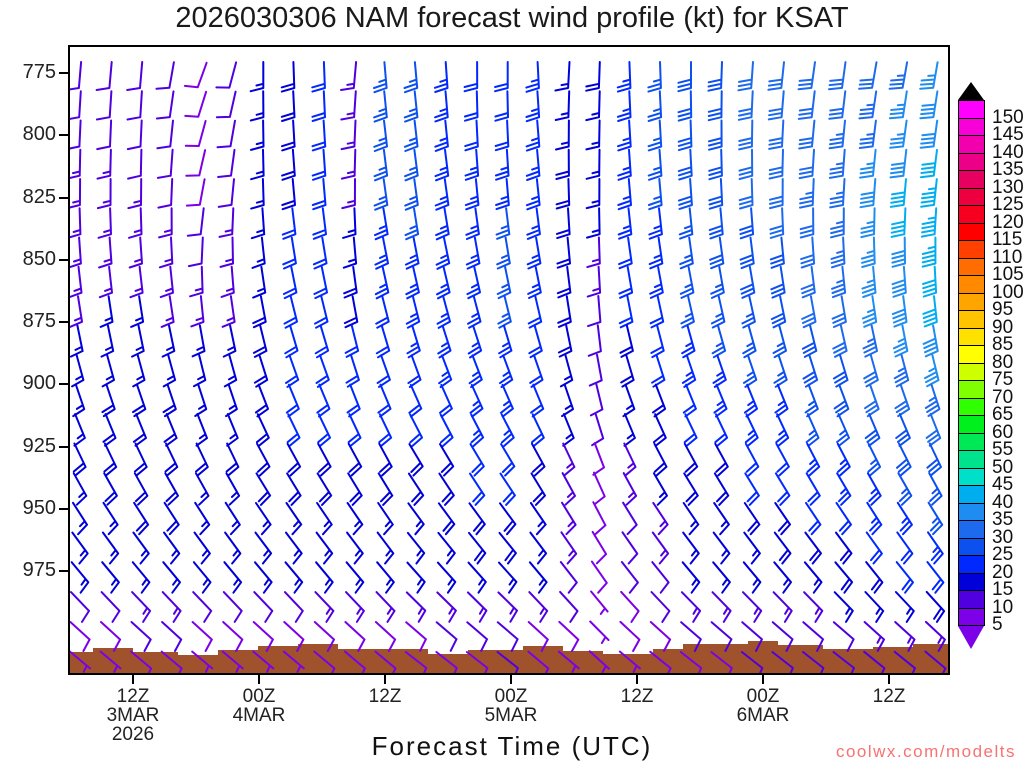  I want to click on x-axis-tick-label: 6MAR, so click(763, 715).